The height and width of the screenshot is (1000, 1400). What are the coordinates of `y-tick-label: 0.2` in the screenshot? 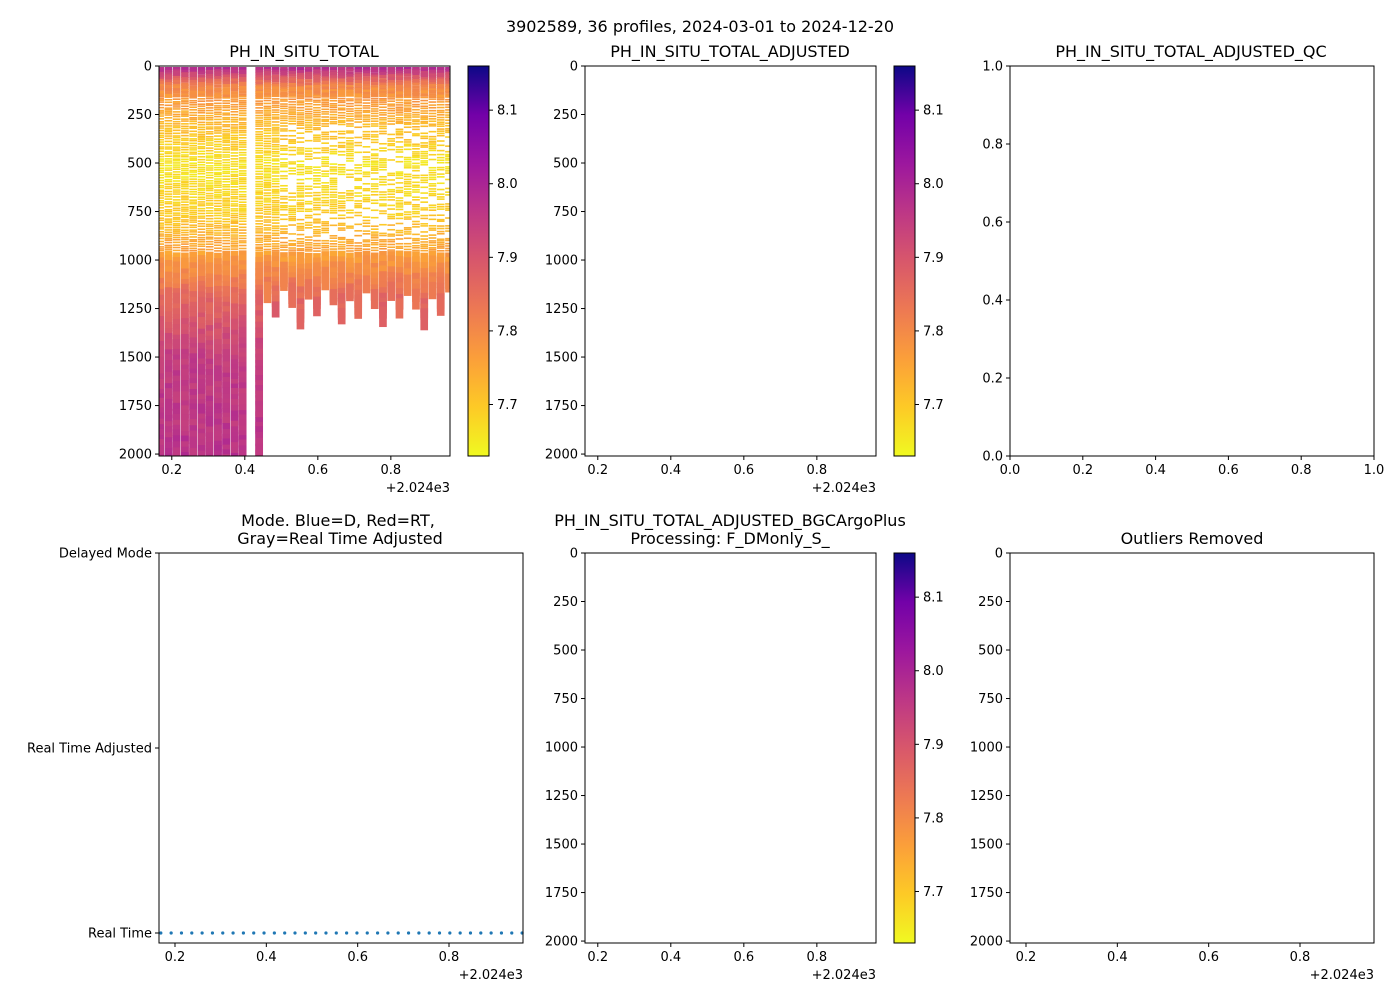 It's located at (992, 379).